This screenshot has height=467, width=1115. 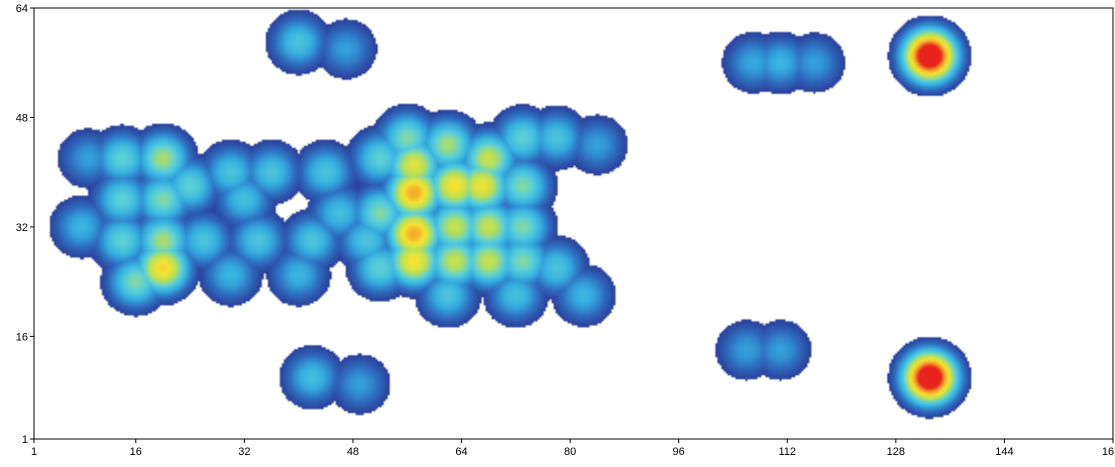 I want to click on x-tick-label: 128, so click(x=896, y=452).